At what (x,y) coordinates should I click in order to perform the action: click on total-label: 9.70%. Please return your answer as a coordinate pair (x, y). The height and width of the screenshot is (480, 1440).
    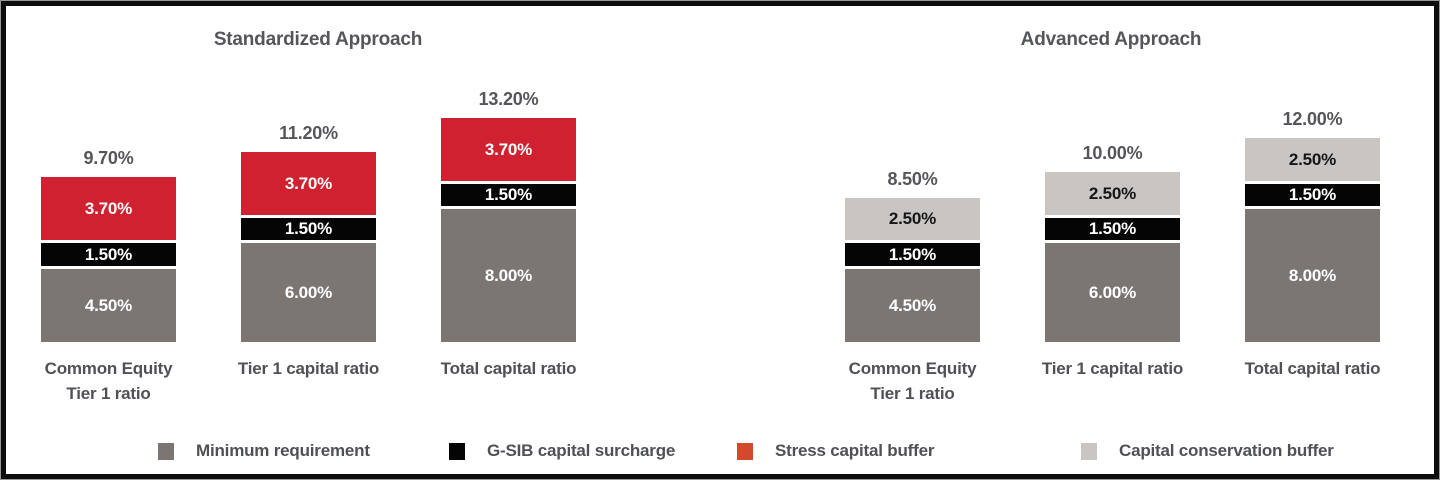
    Looking at the image, I should click on (108, 158).